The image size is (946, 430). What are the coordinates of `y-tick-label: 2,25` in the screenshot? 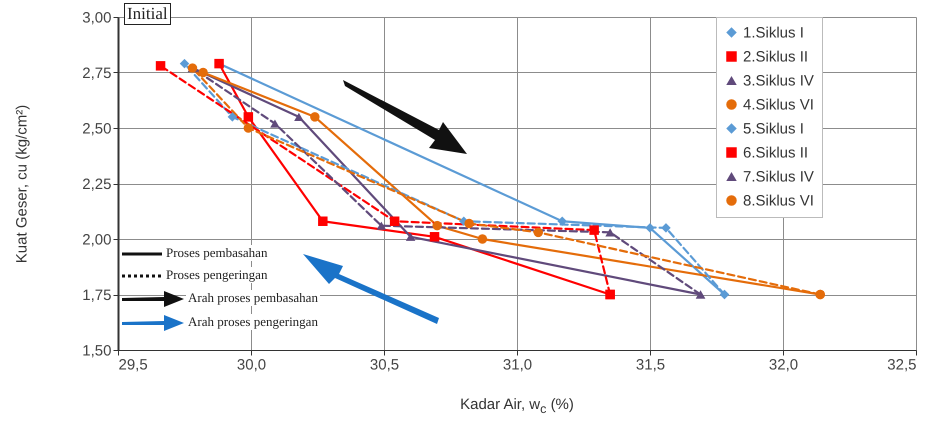 It's located at (97, 184).